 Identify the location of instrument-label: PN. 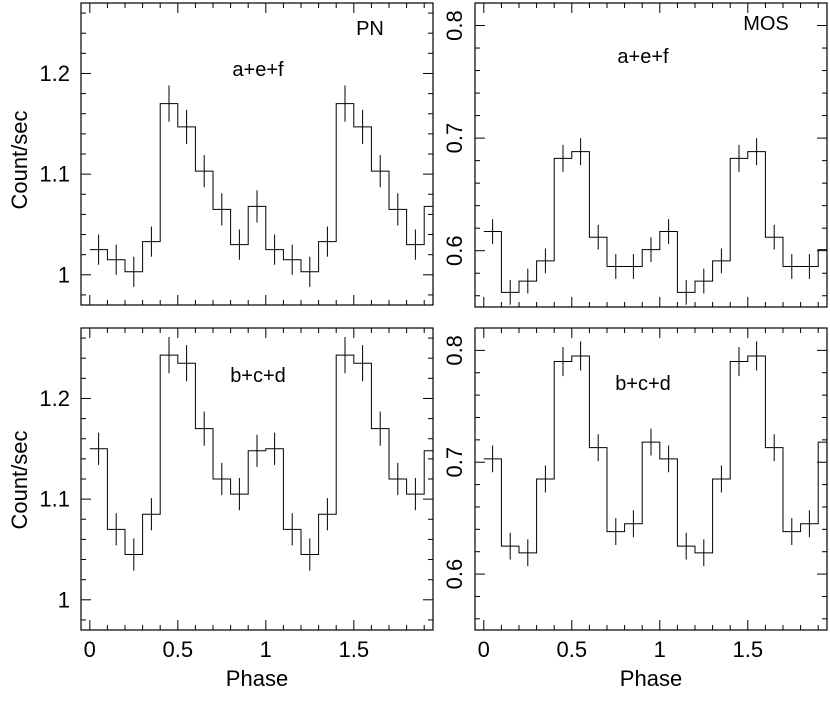
(370, 29).